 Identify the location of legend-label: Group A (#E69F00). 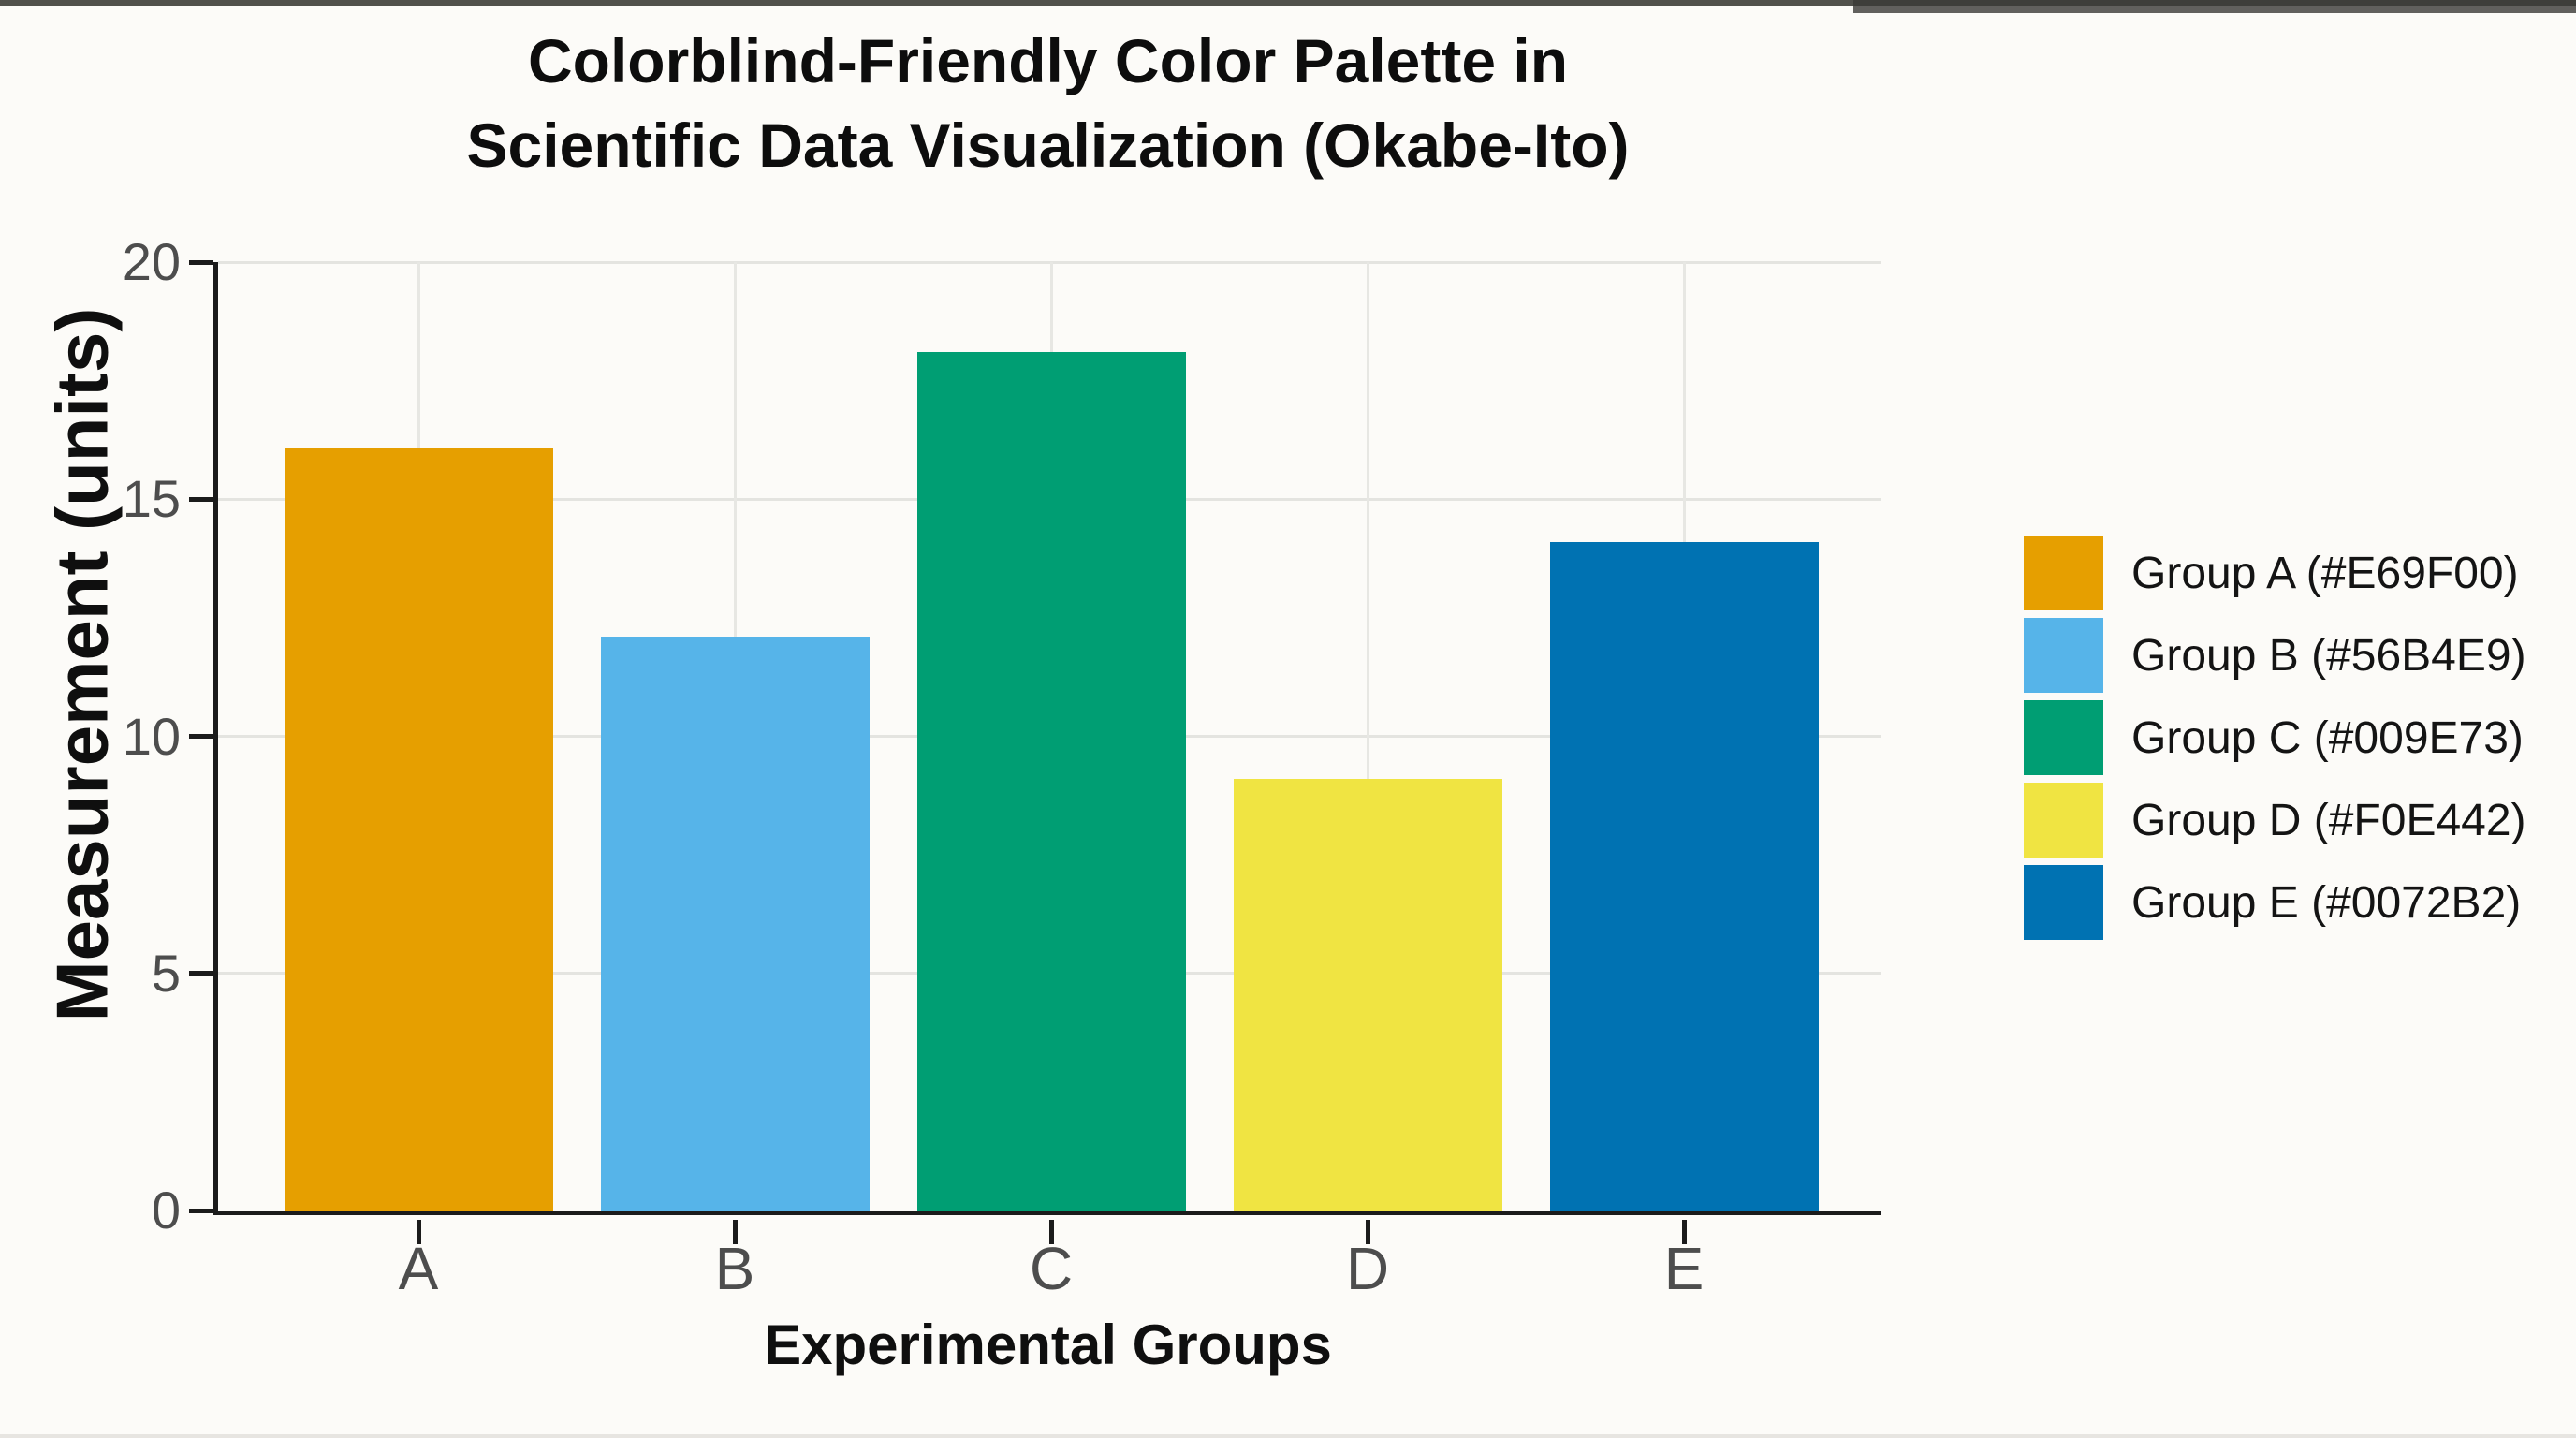
(2325, 573).